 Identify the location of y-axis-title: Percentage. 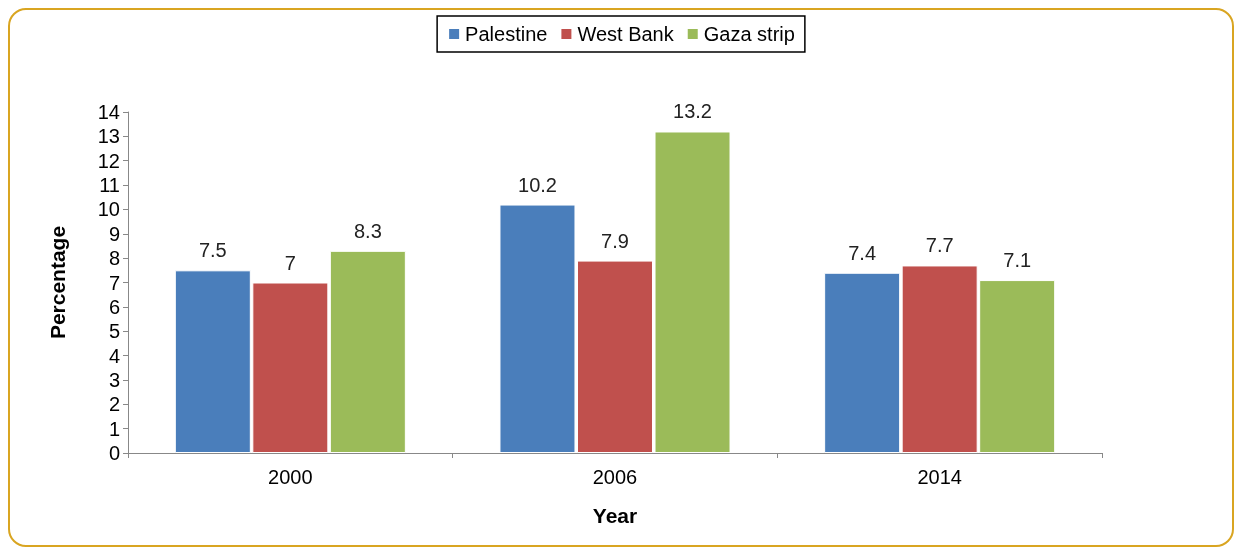
(57, 282).